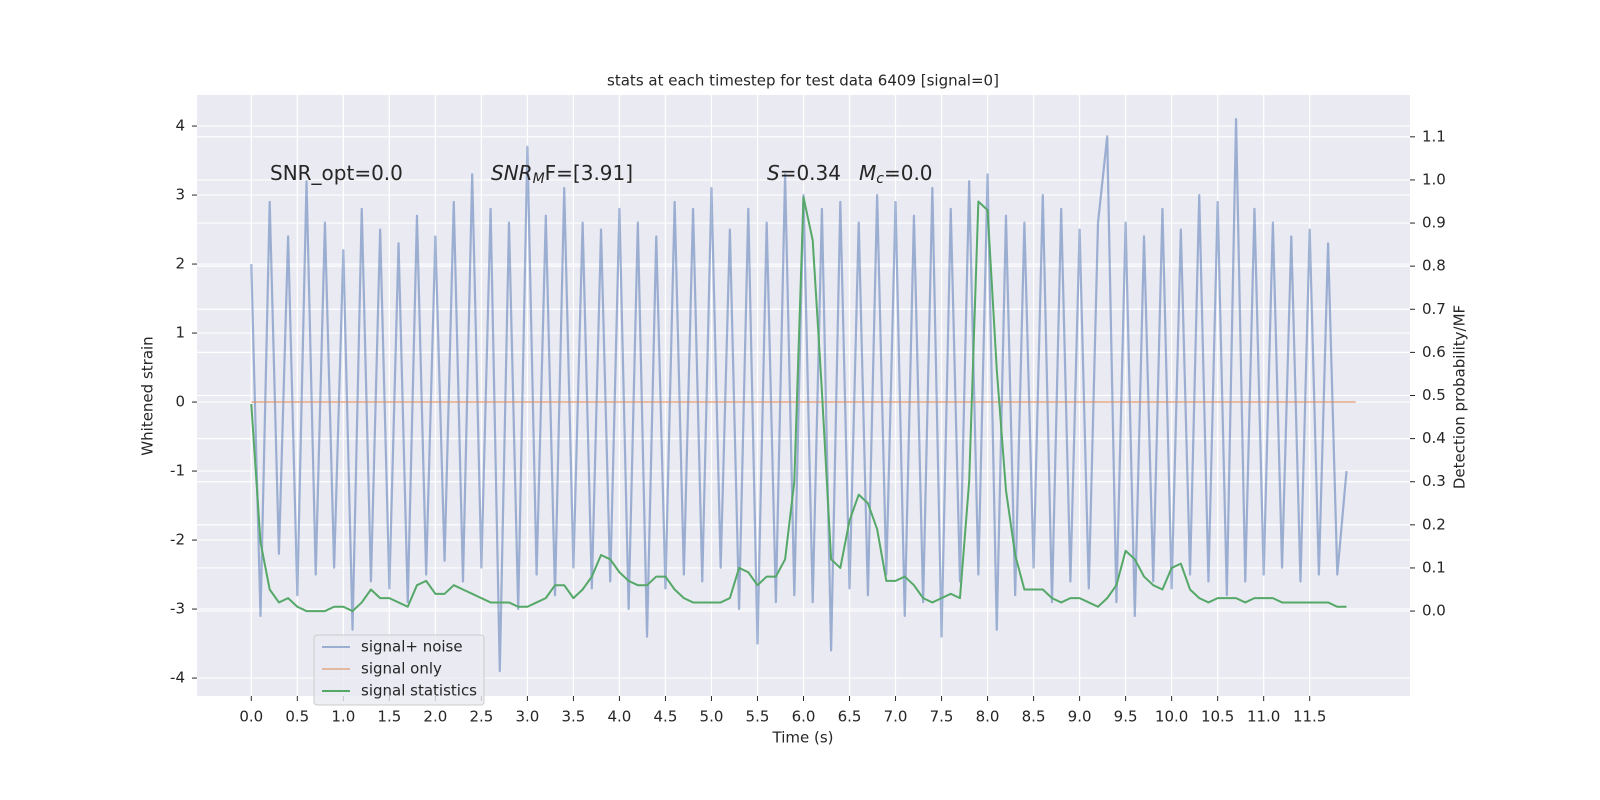 This screenshot has height=800, width=1600. Describe the element at coordinates (1434, 481) in the screenshot. I see `y2-tick-label: 0.3` at that location.